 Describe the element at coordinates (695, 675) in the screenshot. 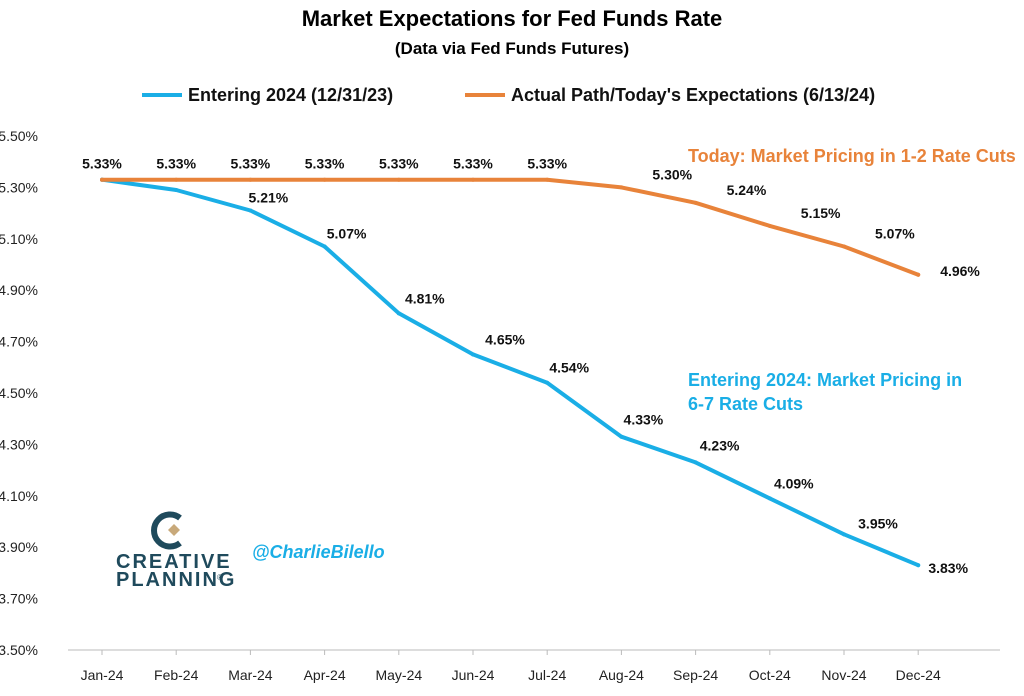

I see `x-tick-label: Sep-24` at that location.